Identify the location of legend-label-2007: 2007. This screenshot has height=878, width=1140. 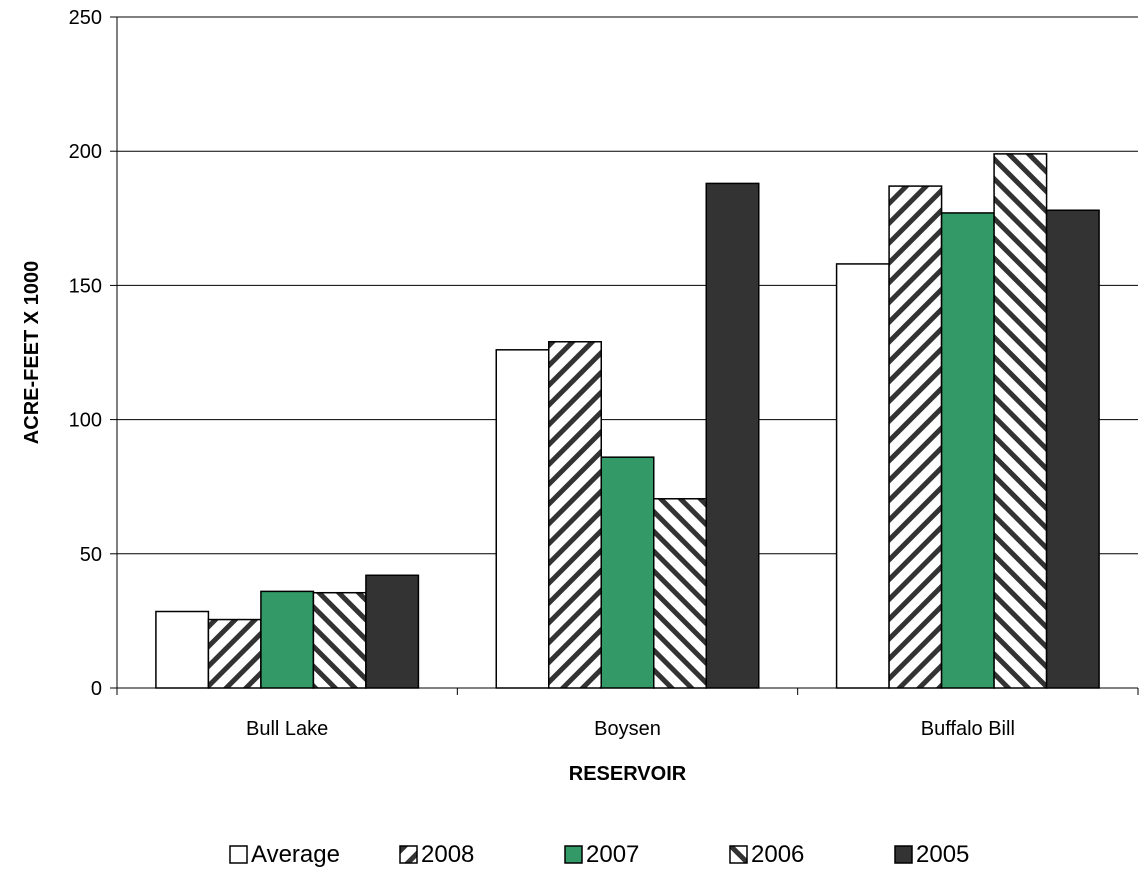
(612, 854).